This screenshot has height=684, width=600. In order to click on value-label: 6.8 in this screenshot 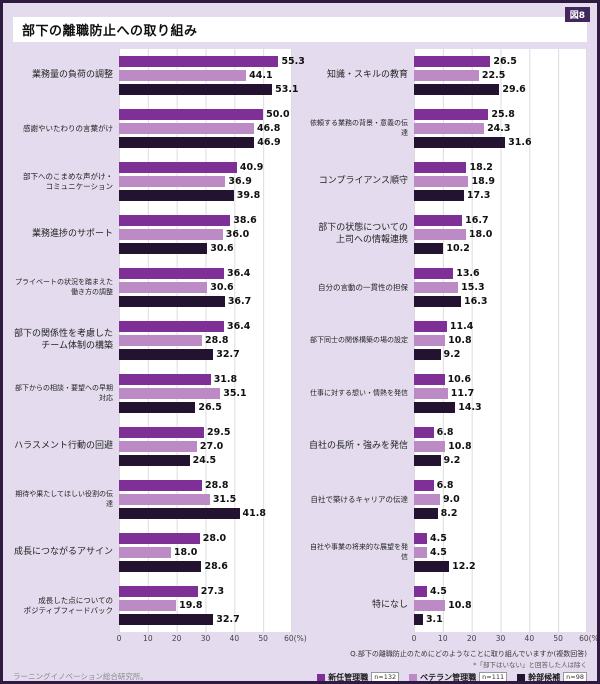, I will do `click(445, 485)`.